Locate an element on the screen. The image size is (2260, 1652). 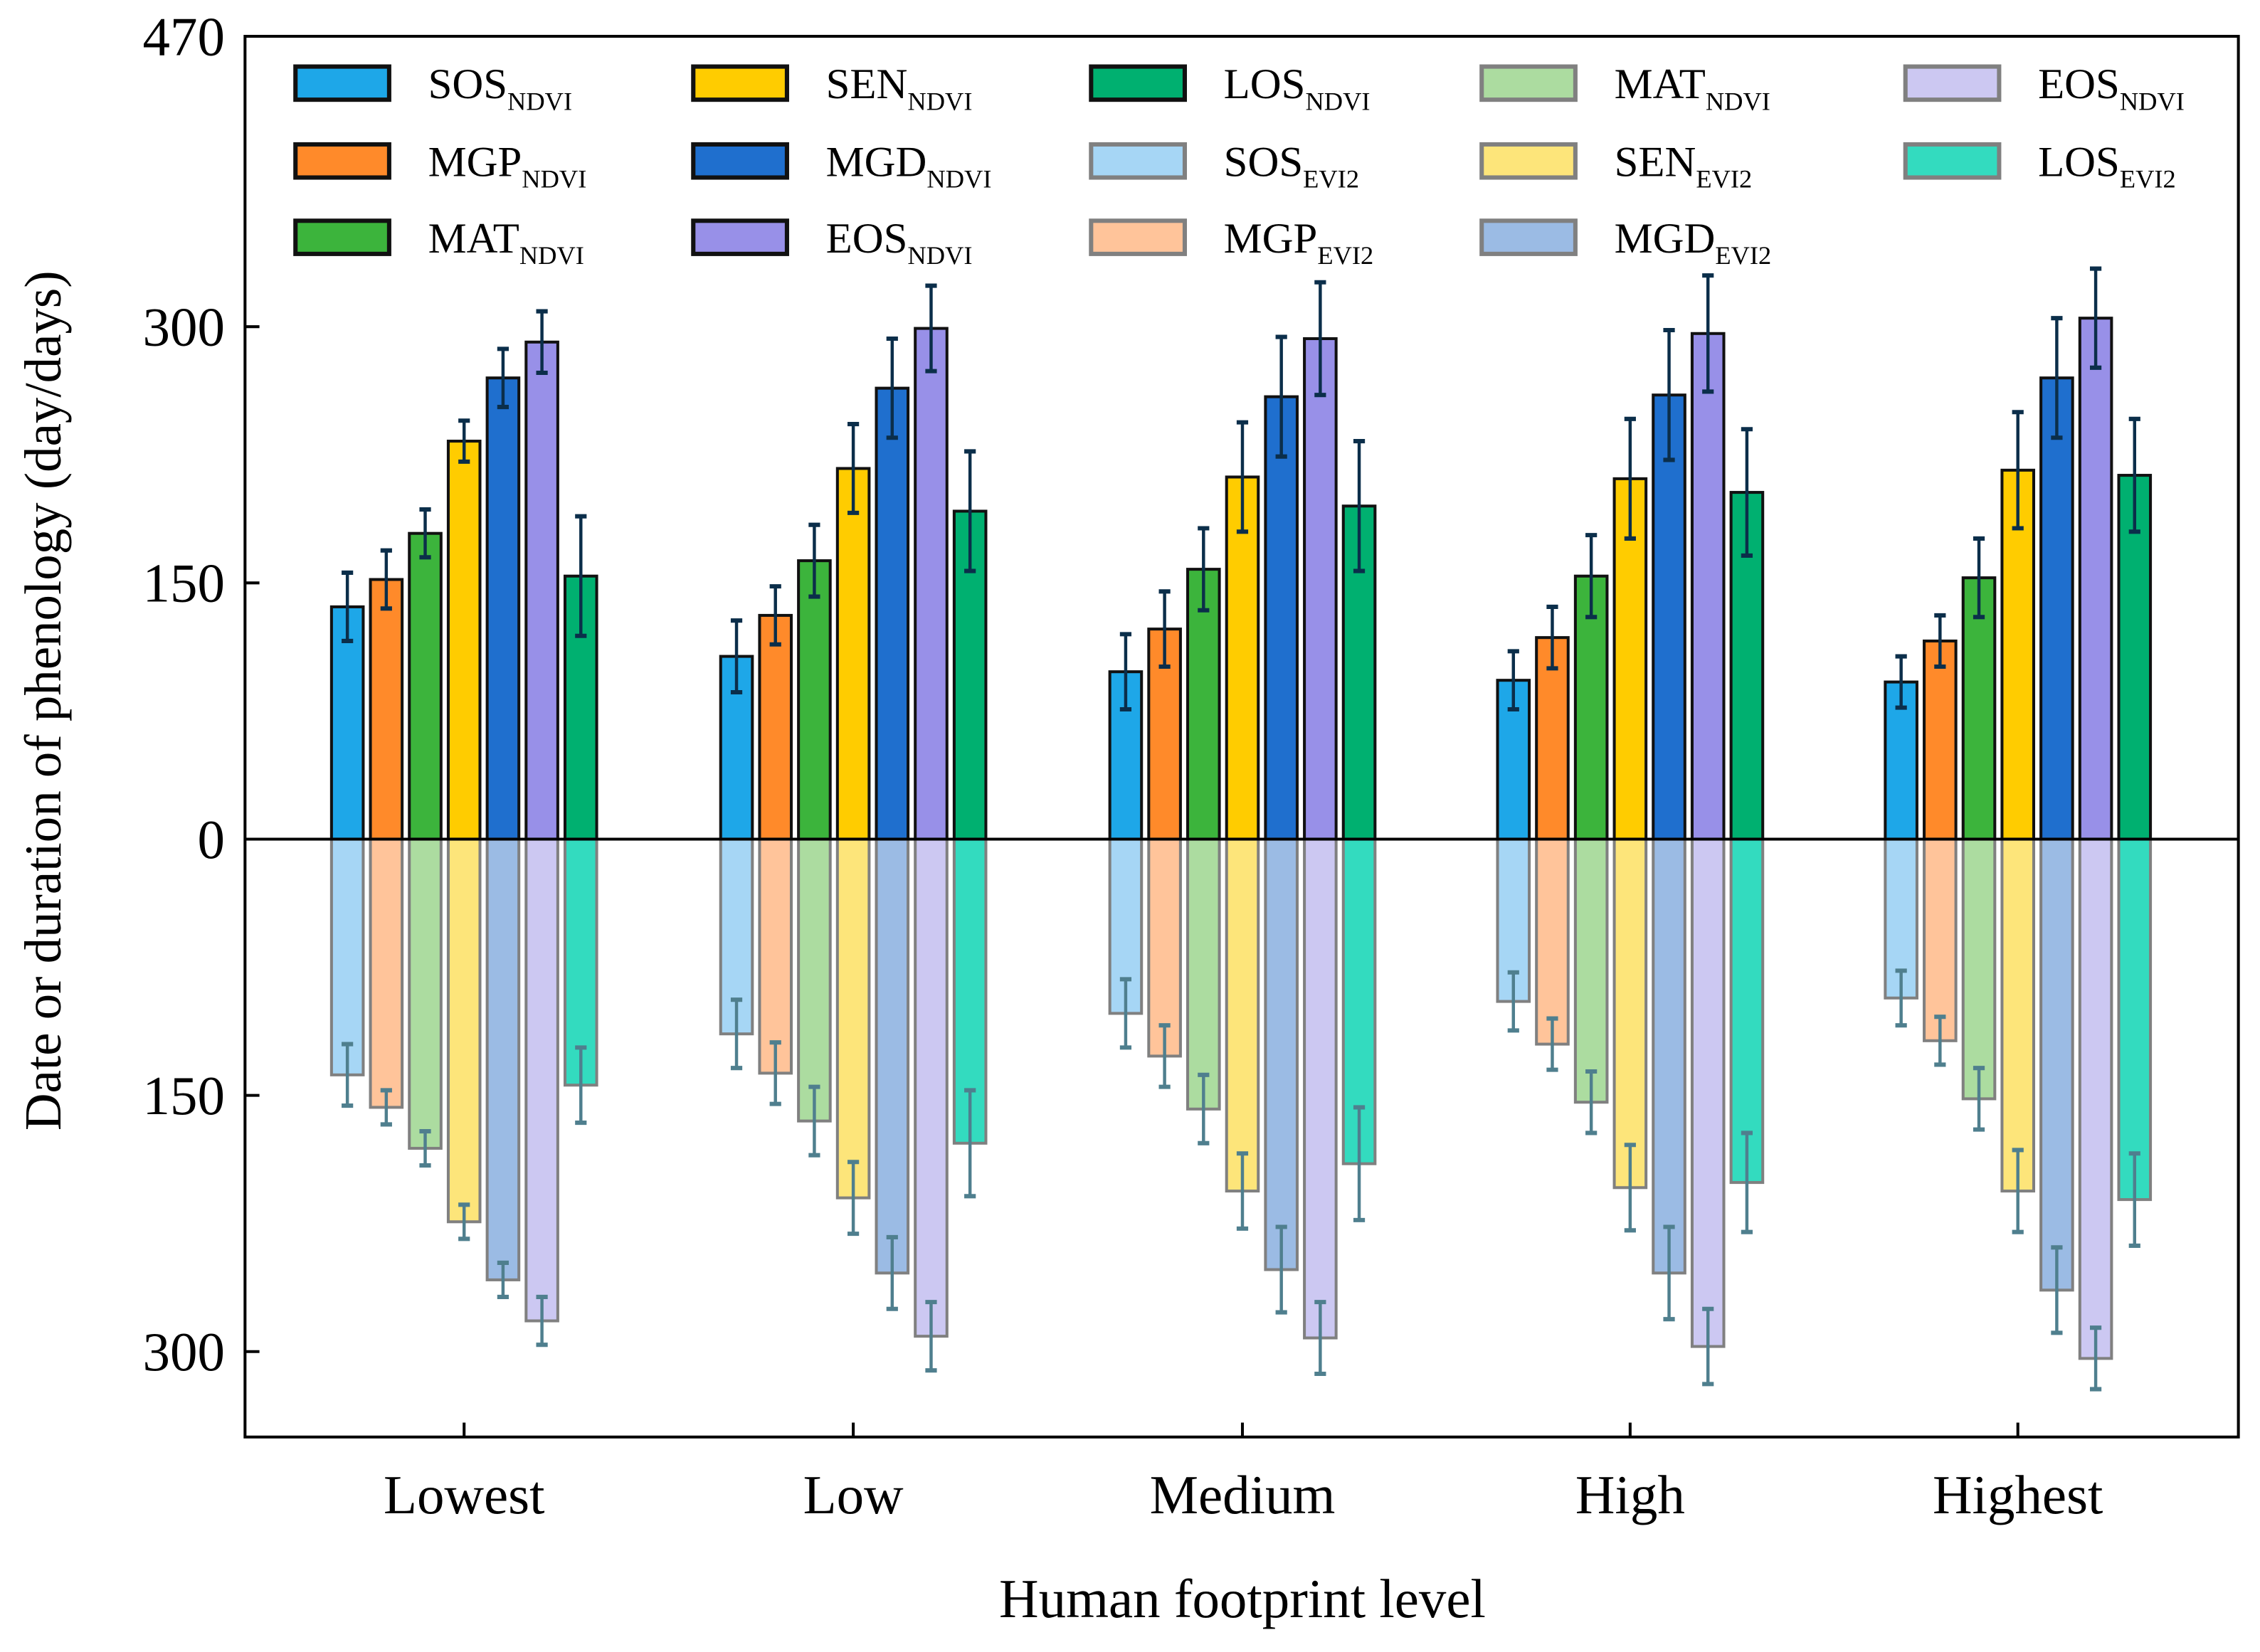
legend-item: LOSNDVI is located at coordinates (1230, 87).